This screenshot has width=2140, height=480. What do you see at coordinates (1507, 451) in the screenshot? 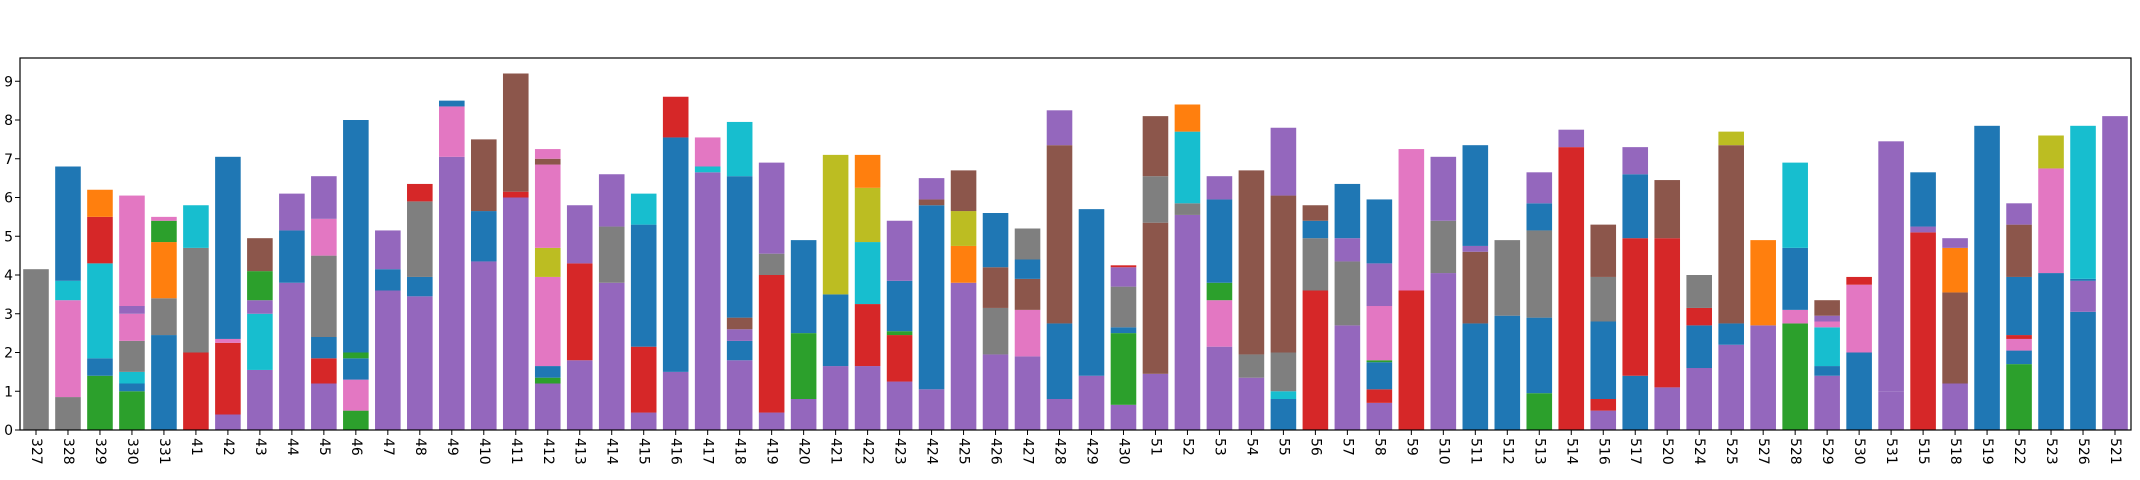
I see `x-tick-label-512: 512` at bounding box center [1507, 451].